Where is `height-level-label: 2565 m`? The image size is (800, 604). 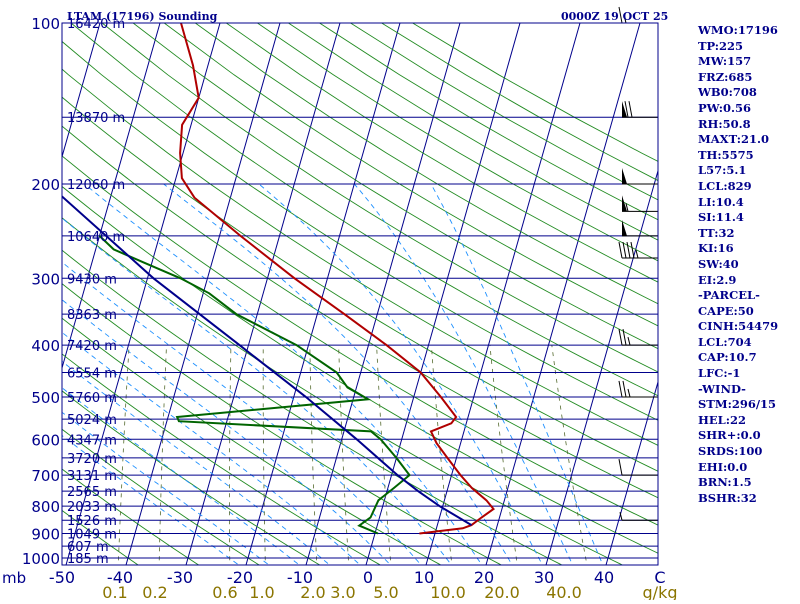
height-level-label: 2565 m is located at coordinates (92, 492).